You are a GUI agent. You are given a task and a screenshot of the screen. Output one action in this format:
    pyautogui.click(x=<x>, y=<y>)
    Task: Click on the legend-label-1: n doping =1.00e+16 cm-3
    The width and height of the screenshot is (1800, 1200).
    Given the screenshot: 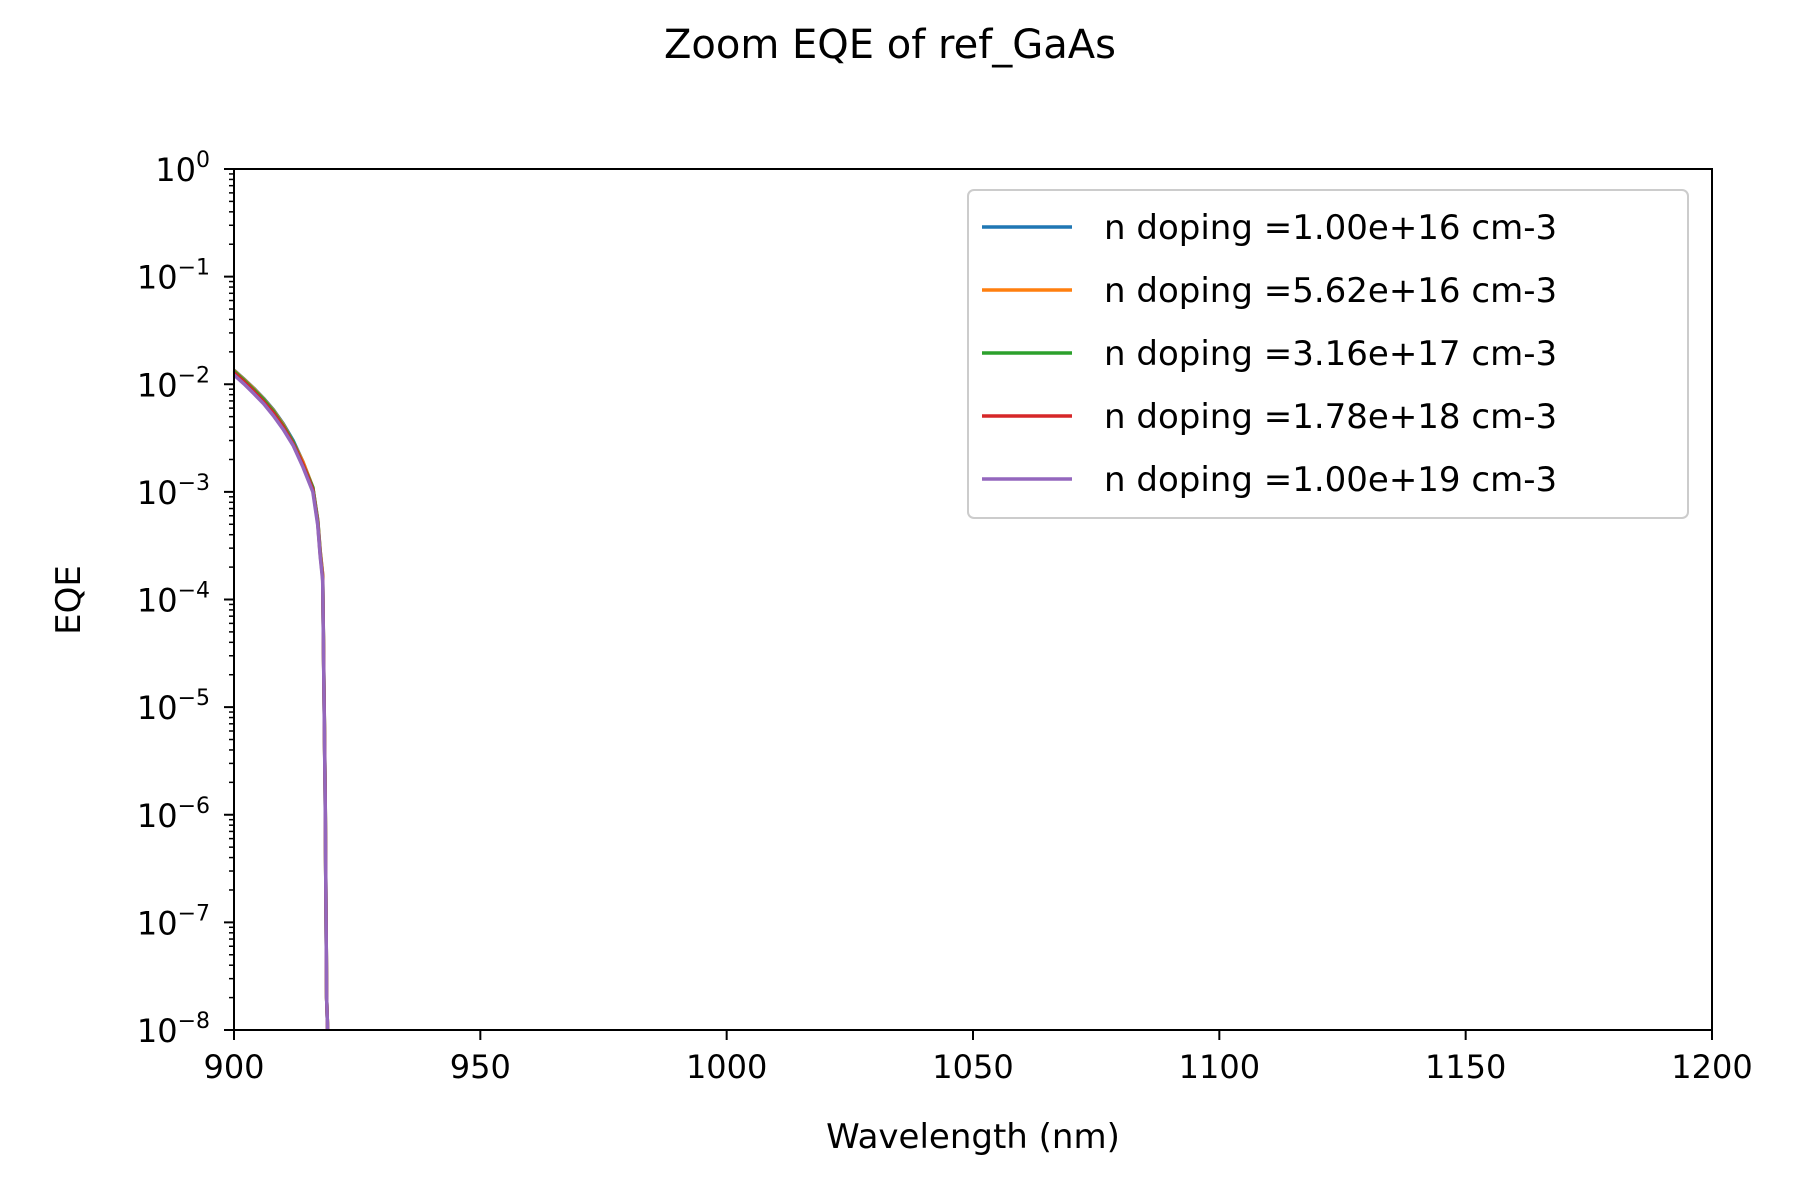 What is the action you would take?
    pyautogui.click(x=1330, y=228)
    